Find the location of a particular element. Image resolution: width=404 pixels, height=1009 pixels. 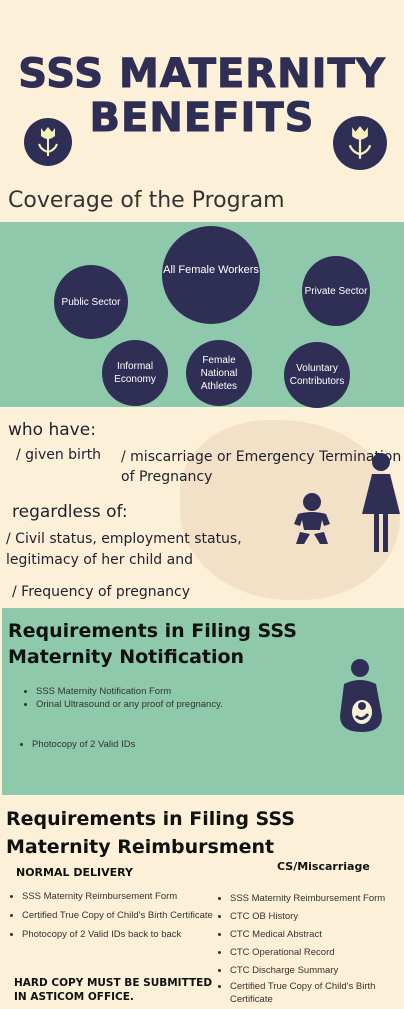

coverage-heading: Coverage of the Program is located at coordinates (146, 200).